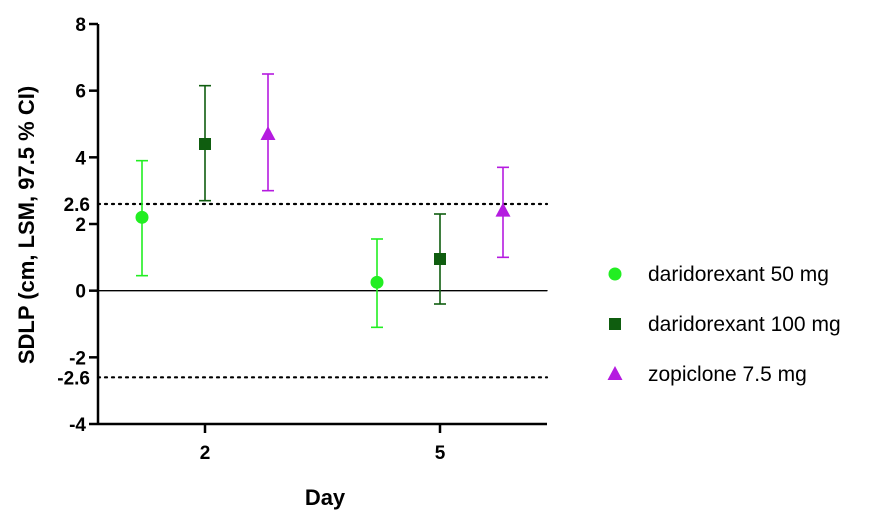  What do you see at coordinates (205, 453) in the screenshot?
I see `x-tick-label: 2` at bounding box center [205, 453].